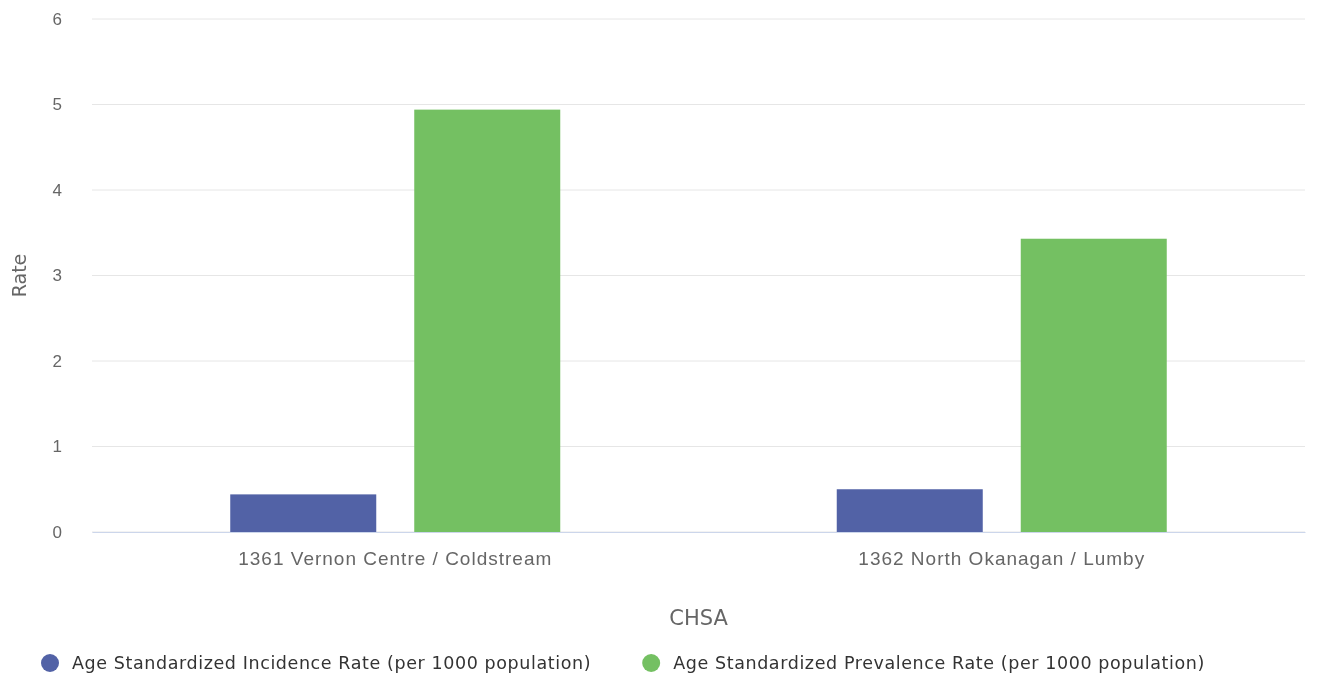  I want to click on y-tick-label: 0, so click(57, 532).